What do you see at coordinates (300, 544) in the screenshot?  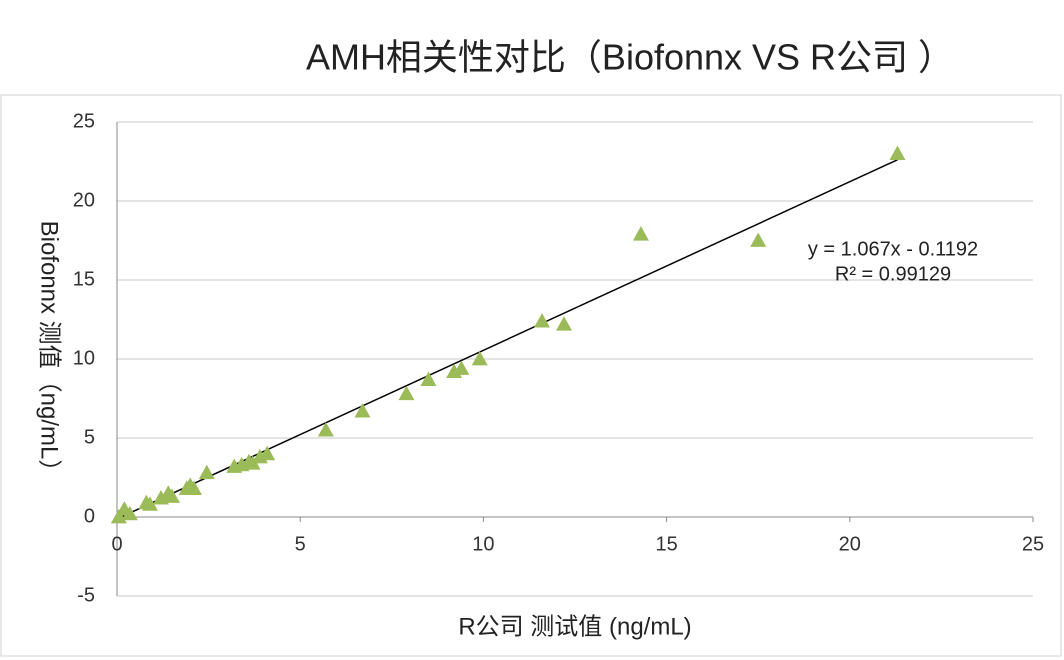 I see `x-tick-label: 5` at bounding box center [300, 544].